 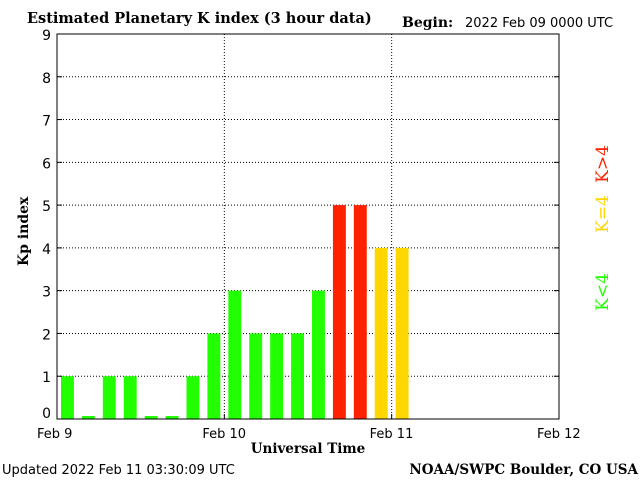 What do you see at coordinates (46, 164) in the screenshot?
I see `y-tick-label: 6` at bounding box center [46, 164].